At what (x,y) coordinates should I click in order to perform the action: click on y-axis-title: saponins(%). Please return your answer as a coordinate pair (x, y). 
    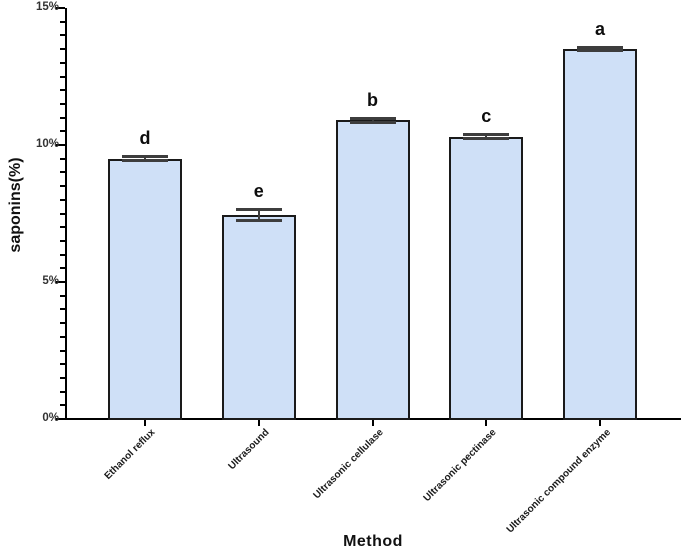
    Looking at the image, I should click on (15, 205).